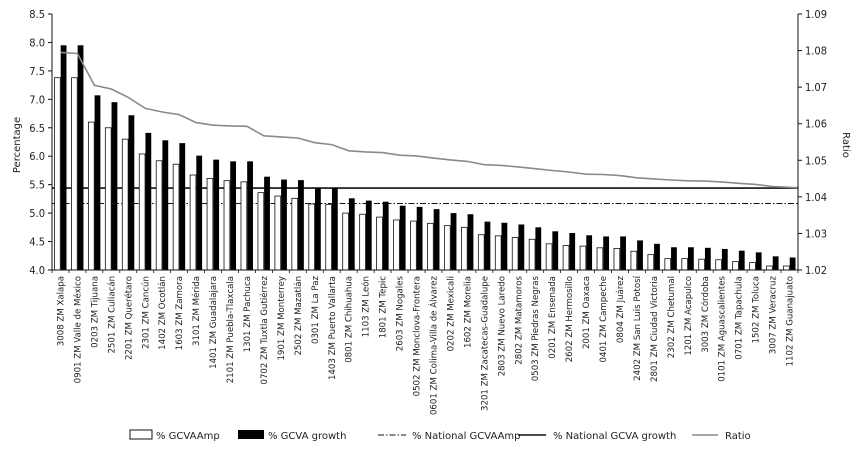 The height and width of the screenshot is (452, 864). Describe the element at coordinates (485, 343) in the screenshot. I see `category-label: 3201 ZM Zacatecas-Guadalupe` at that location.